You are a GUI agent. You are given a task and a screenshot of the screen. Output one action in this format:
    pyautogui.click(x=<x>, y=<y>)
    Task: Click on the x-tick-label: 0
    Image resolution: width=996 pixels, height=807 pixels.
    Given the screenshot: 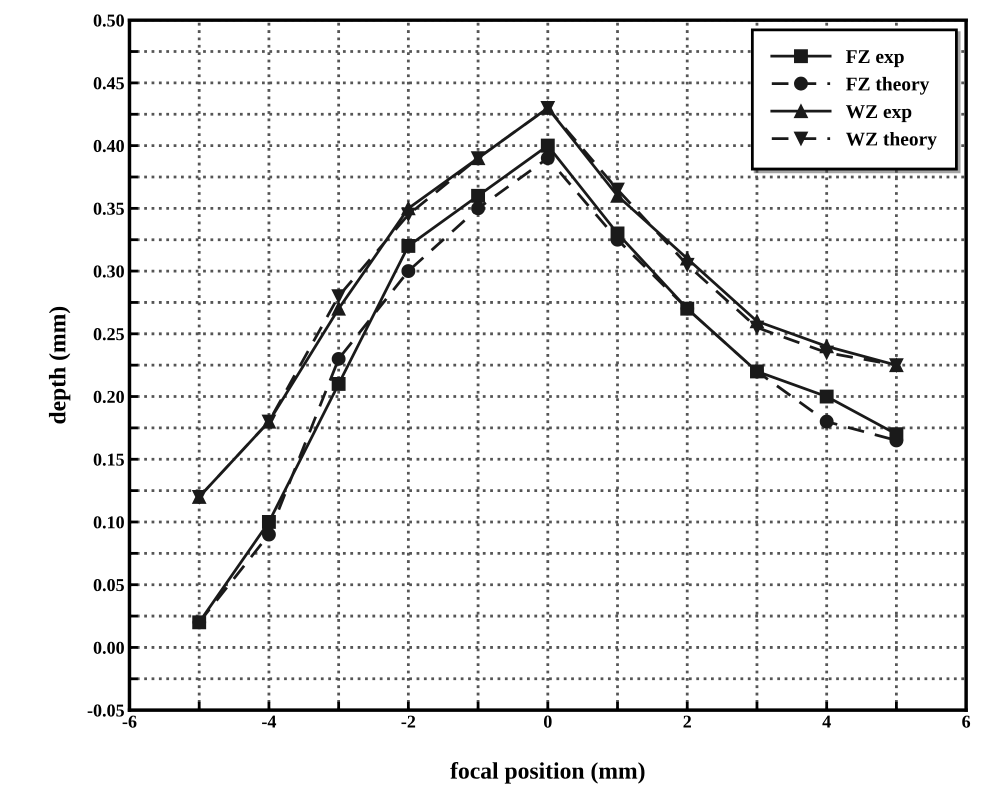 What is the action you would take?
    pyautogui.click(x=548, y=722)
    